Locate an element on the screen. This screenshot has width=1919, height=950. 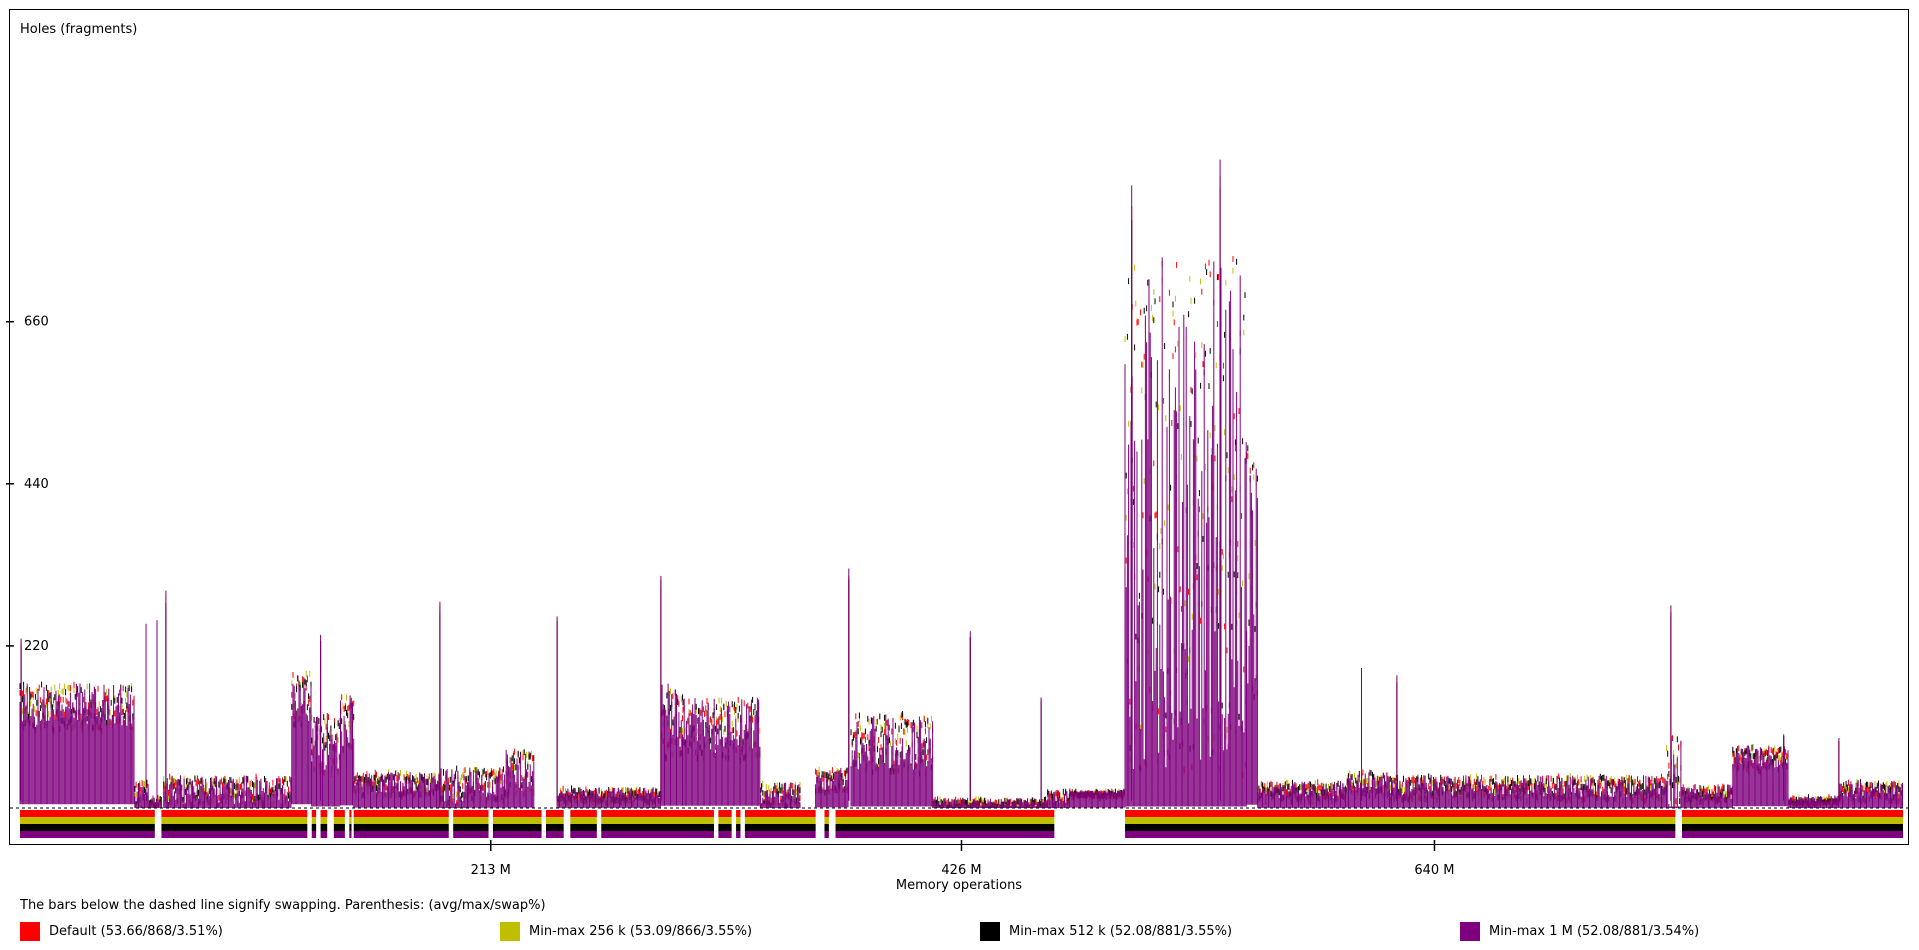
y-axis-label: Holes (fragments) is located at coordinates (78, 29).